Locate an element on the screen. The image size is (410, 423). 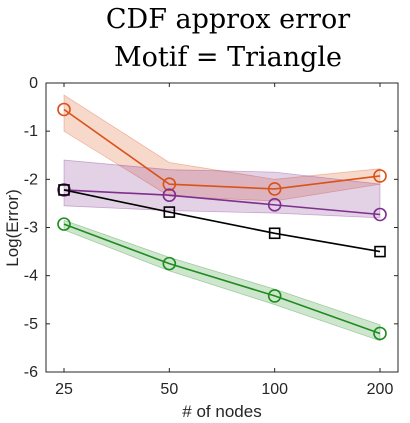
y-tick-label-3: -3 is located at coordinates (31, 228).